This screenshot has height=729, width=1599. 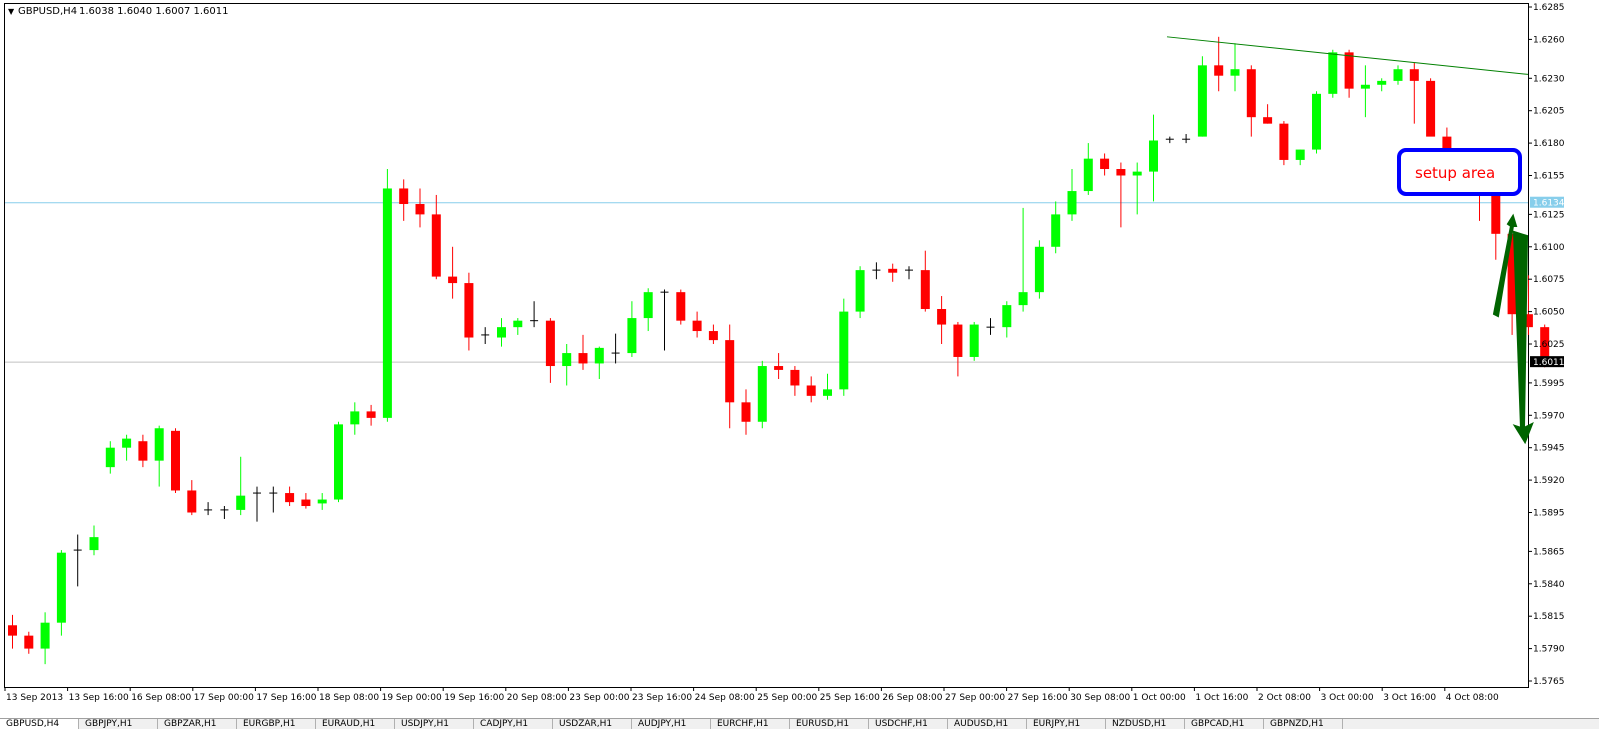 I want to click on symbol-tab: USDZAR,H1, so click(x=592, y=724).